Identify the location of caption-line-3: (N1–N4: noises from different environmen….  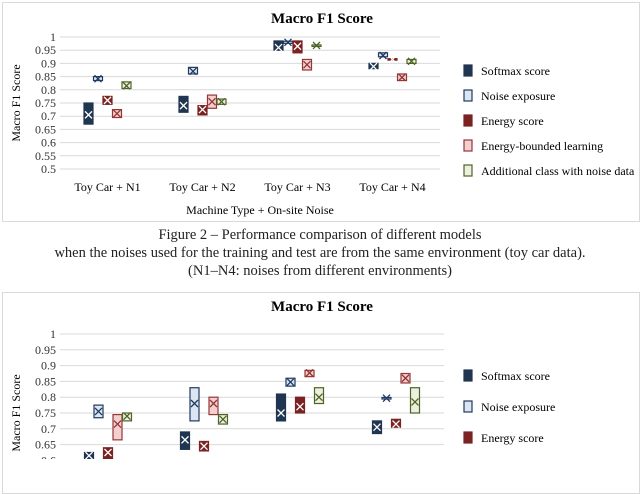
(320, 271).